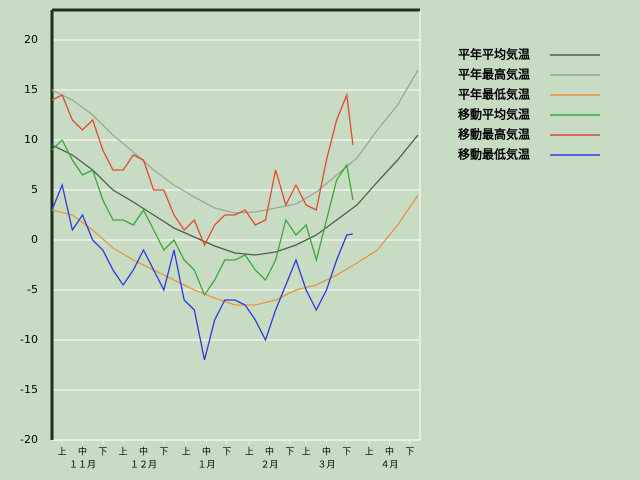 The height and width of the screenshot is (480, 640). Describe the element at coordinates (31, 39) in the screenshot. I see `y-tick-label: 20` at that location.